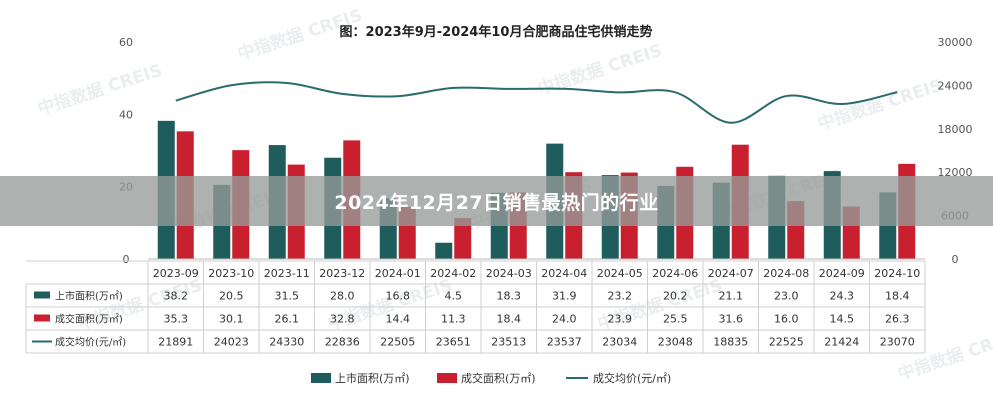 Image resolution: width=993 pixels, height=400 pixels. What do you see at coordinates (342, 342) in the screenshot?
I see `table-cell: 22836` at bounding box center [342, 342].